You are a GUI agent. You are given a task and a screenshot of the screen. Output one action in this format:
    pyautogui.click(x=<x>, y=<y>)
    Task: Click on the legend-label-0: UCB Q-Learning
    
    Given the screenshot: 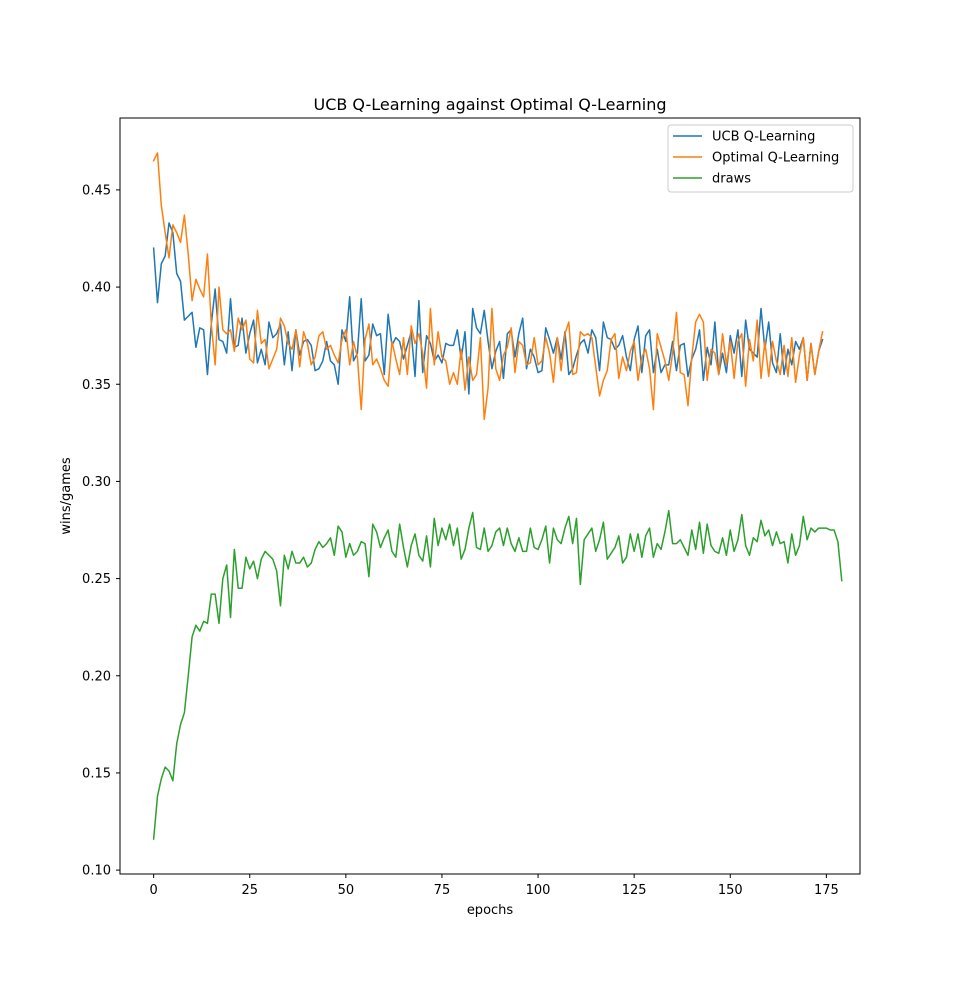 What is the action you would take?
    pyautogui.click(x=763, y=137)
    